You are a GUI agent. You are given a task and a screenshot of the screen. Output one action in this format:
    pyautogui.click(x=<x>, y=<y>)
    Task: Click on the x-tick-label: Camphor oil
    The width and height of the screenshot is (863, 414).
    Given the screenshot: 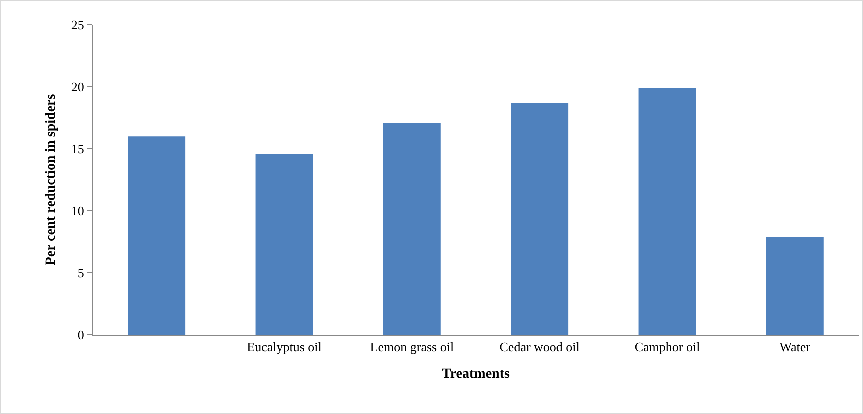 What is the action you would take?
    pyautogui.click(x=667, y=347)
    